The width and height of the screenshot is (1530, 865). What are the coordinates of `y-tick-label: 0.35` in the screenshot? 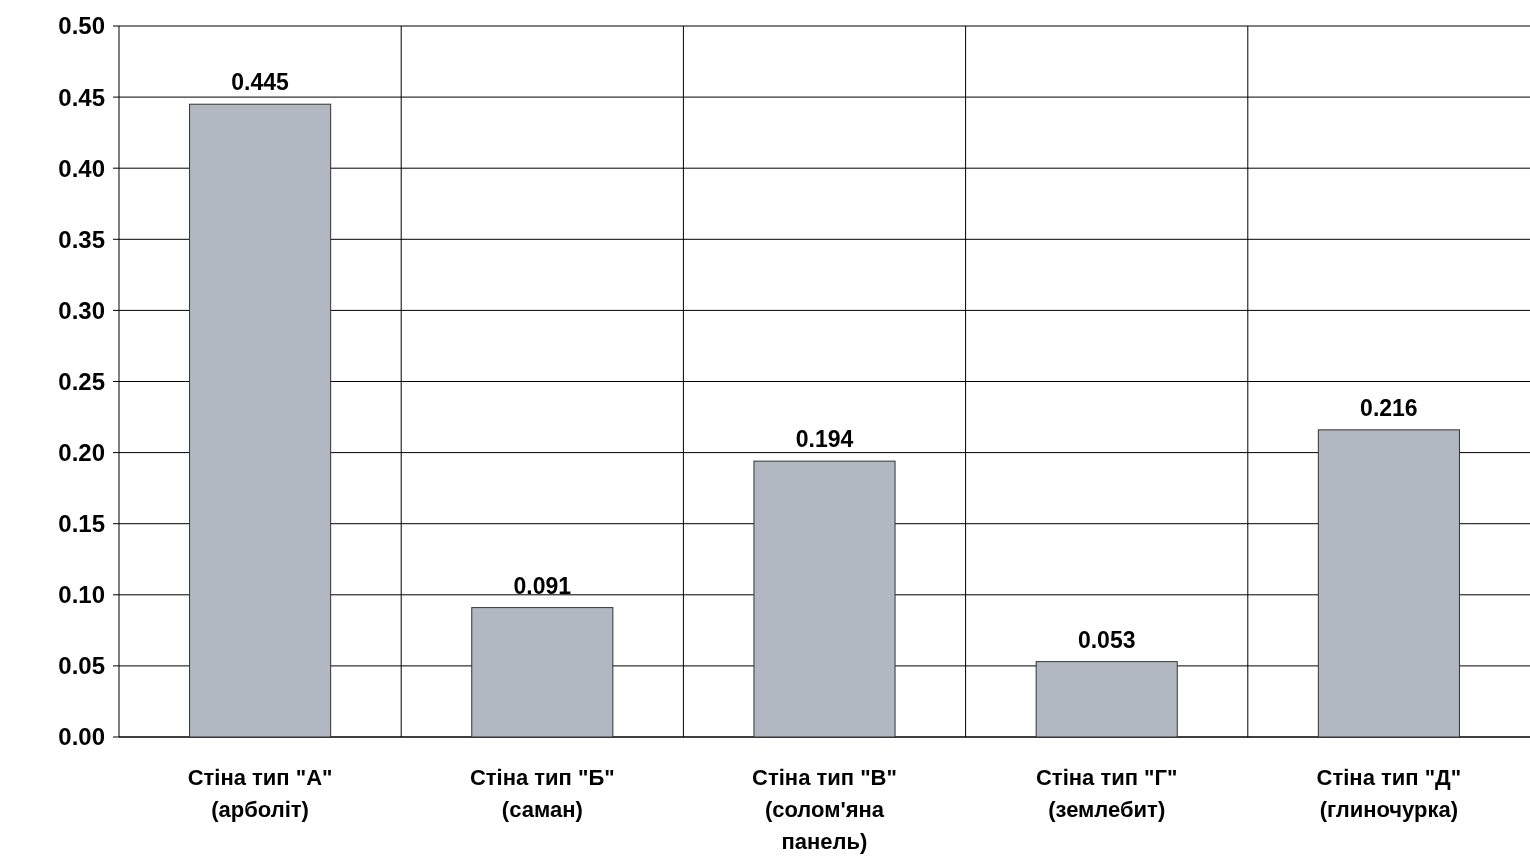 It's located at (81, 239).